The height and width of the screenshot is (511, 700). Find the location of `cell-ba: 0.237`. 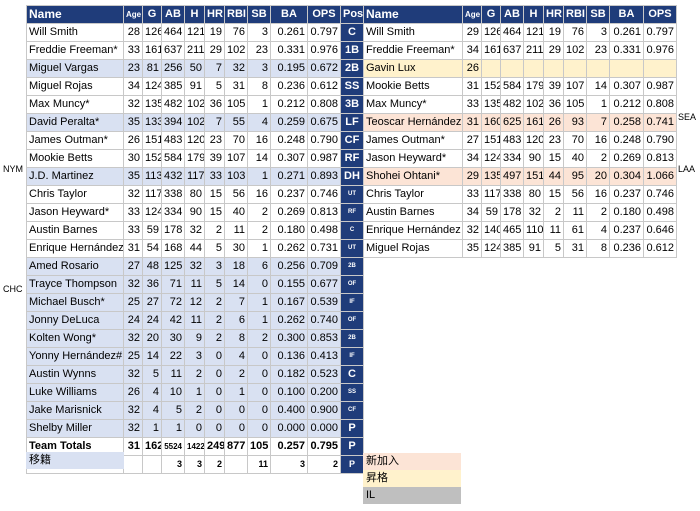

cell-ba: 0.237 is located at coordinates (289, 194).